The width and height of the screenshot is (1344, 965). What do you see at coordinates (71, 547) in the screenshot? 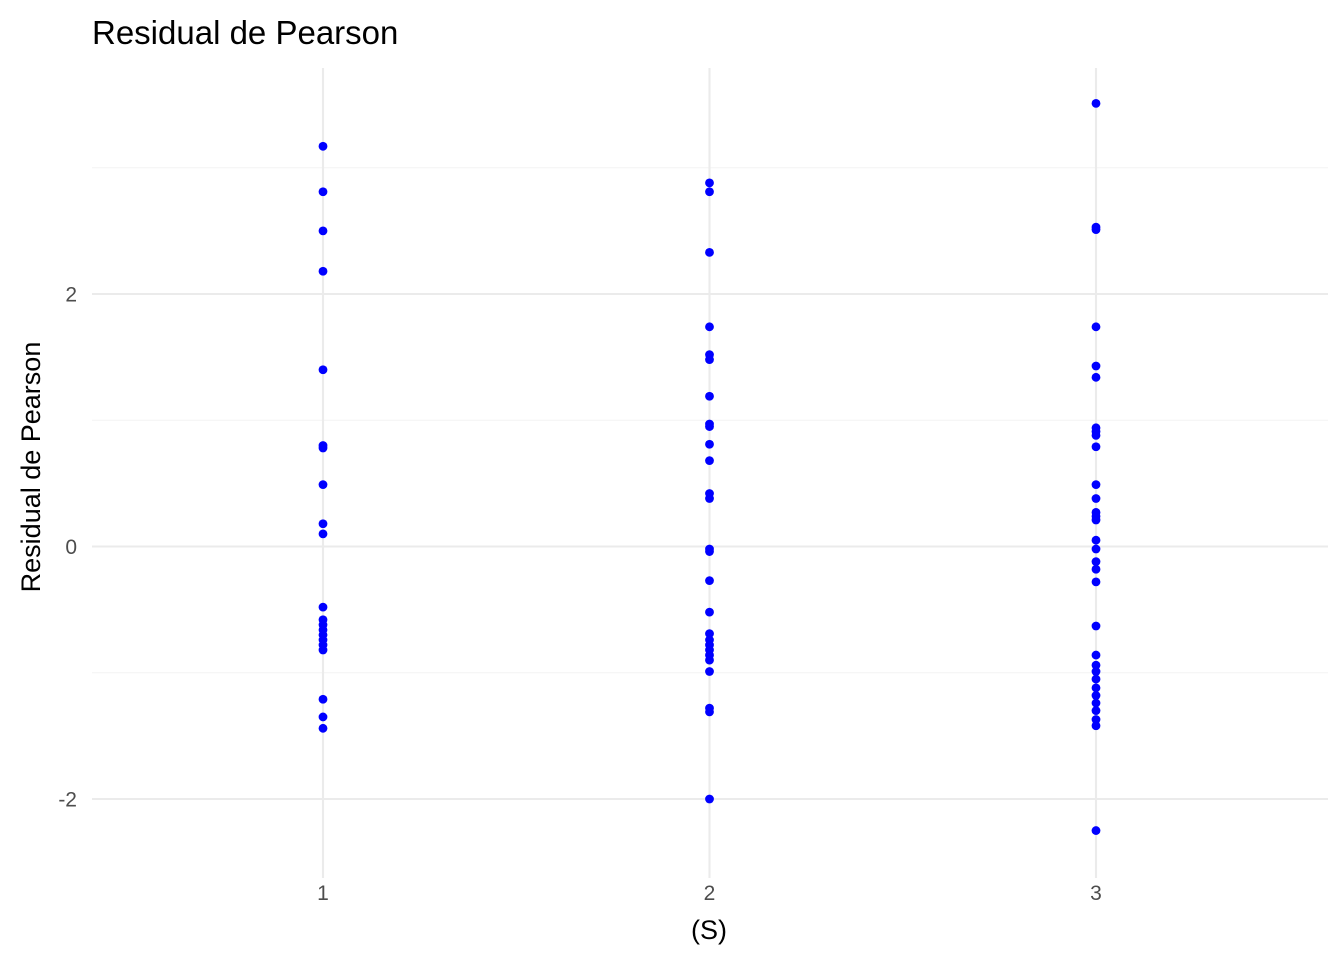
I see `y-tick-label: 0` at bounding box center [71, 547].